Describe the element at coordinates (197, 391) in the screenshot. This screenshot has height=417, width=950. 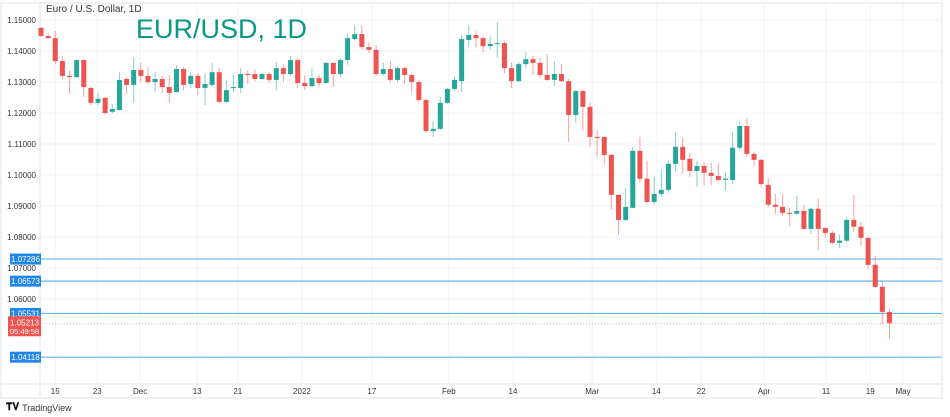
I see `x-tick-label: 13` at that location.